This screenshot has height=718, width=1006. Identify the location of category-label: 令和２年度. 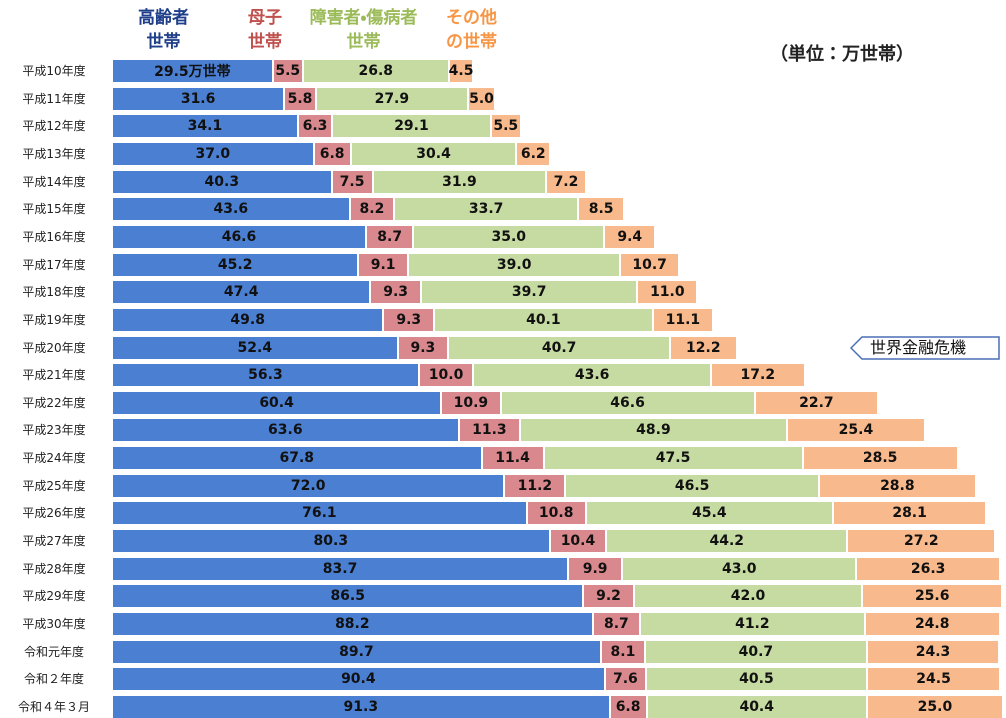
(53, 679).